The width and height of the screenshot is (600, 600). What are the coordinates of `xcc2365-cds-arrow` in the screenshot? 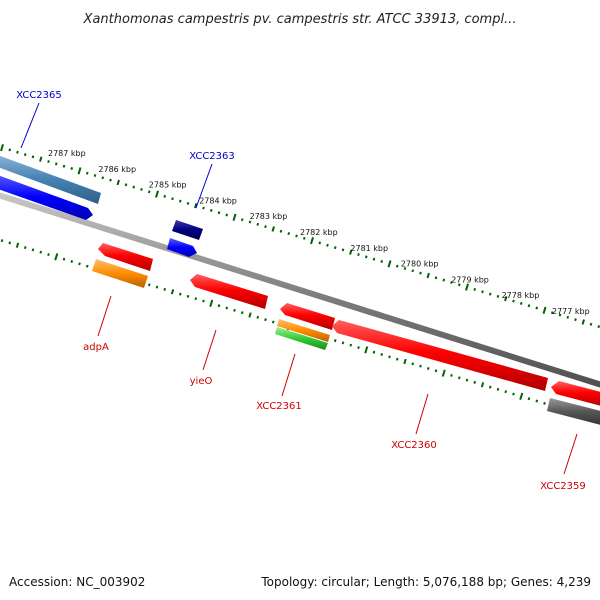 It's located at (46, 197).